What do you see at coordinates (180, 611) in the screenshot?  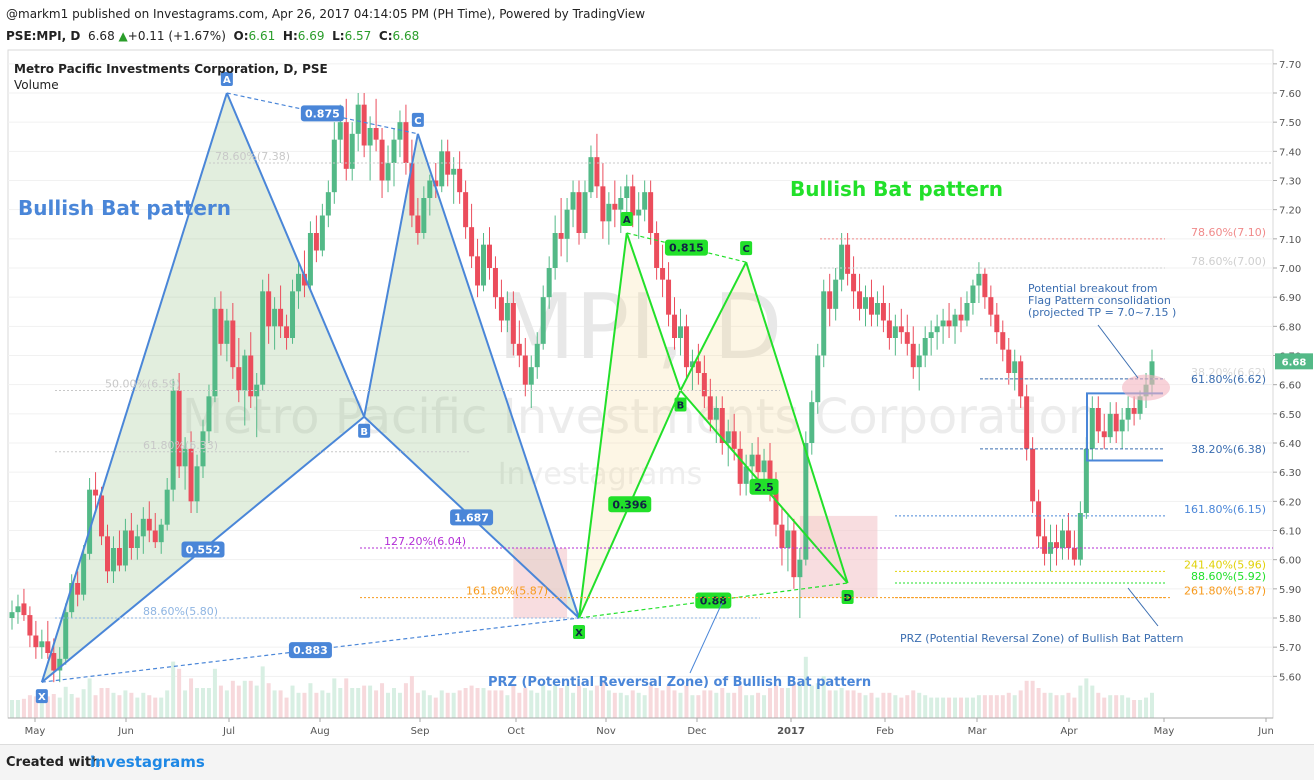 I see `fib-level-label: 88.60%(5.80)` at bounding box center [180, 611].